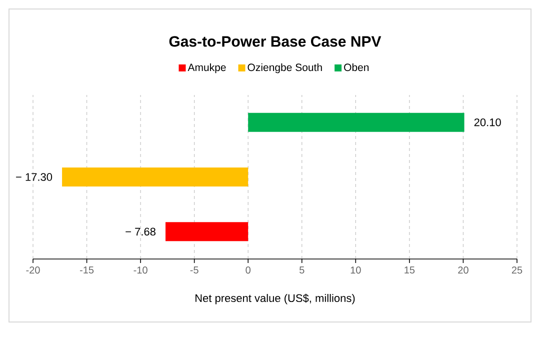 The width and height of the screenshot is (550, 339). Describe the element at coordinates (487, 122) in the screenshot. I see `data-label: 20.10` at that location.